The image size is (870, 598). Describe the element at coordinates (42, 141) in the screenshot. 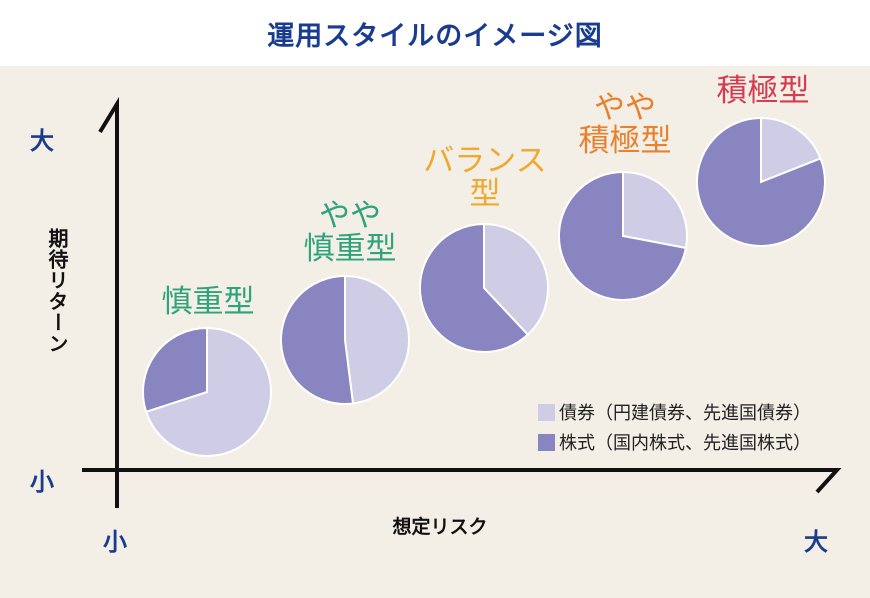

I see `y-axis-high: 大` at that location.